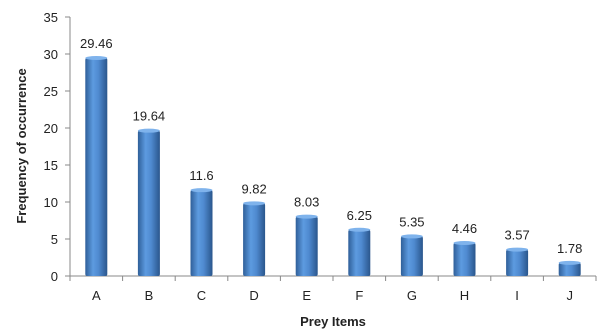 The image size is (616, 333). What do you see at coordinates (569, 262) in the screenshot?
I see `bar-top-j` at bounding box center [569, 262].